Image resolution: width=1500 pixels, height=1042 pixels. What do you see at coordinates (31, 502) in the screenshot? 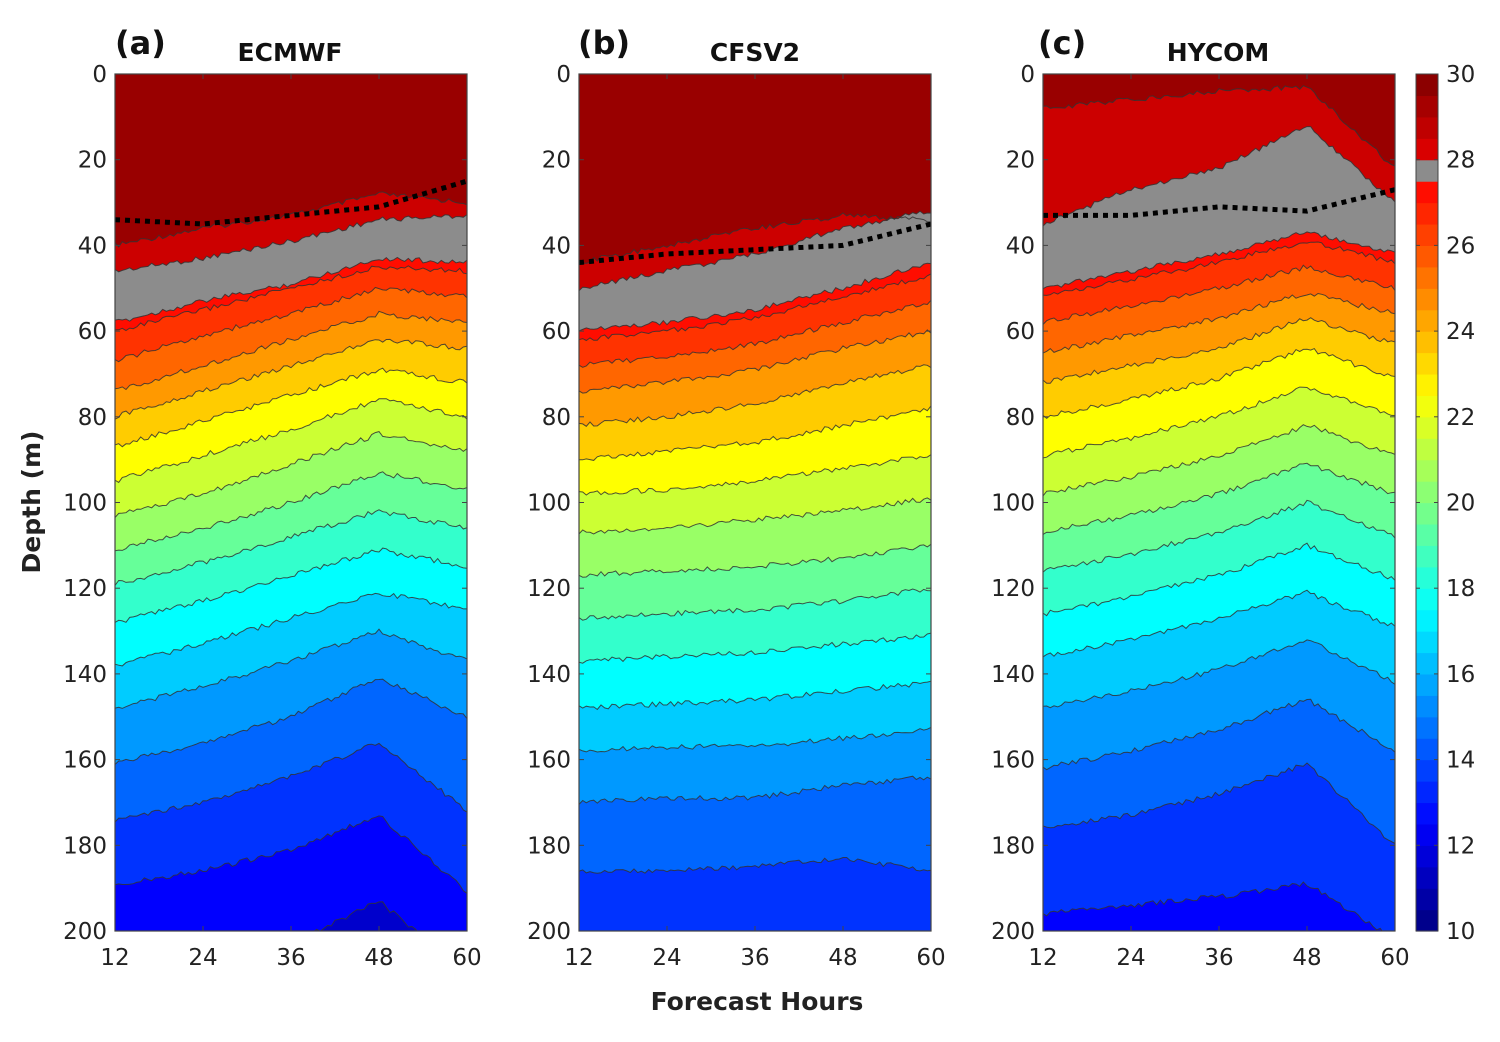
I see `y-axis-label: Depth (m)` at bounding box center [31, 502].